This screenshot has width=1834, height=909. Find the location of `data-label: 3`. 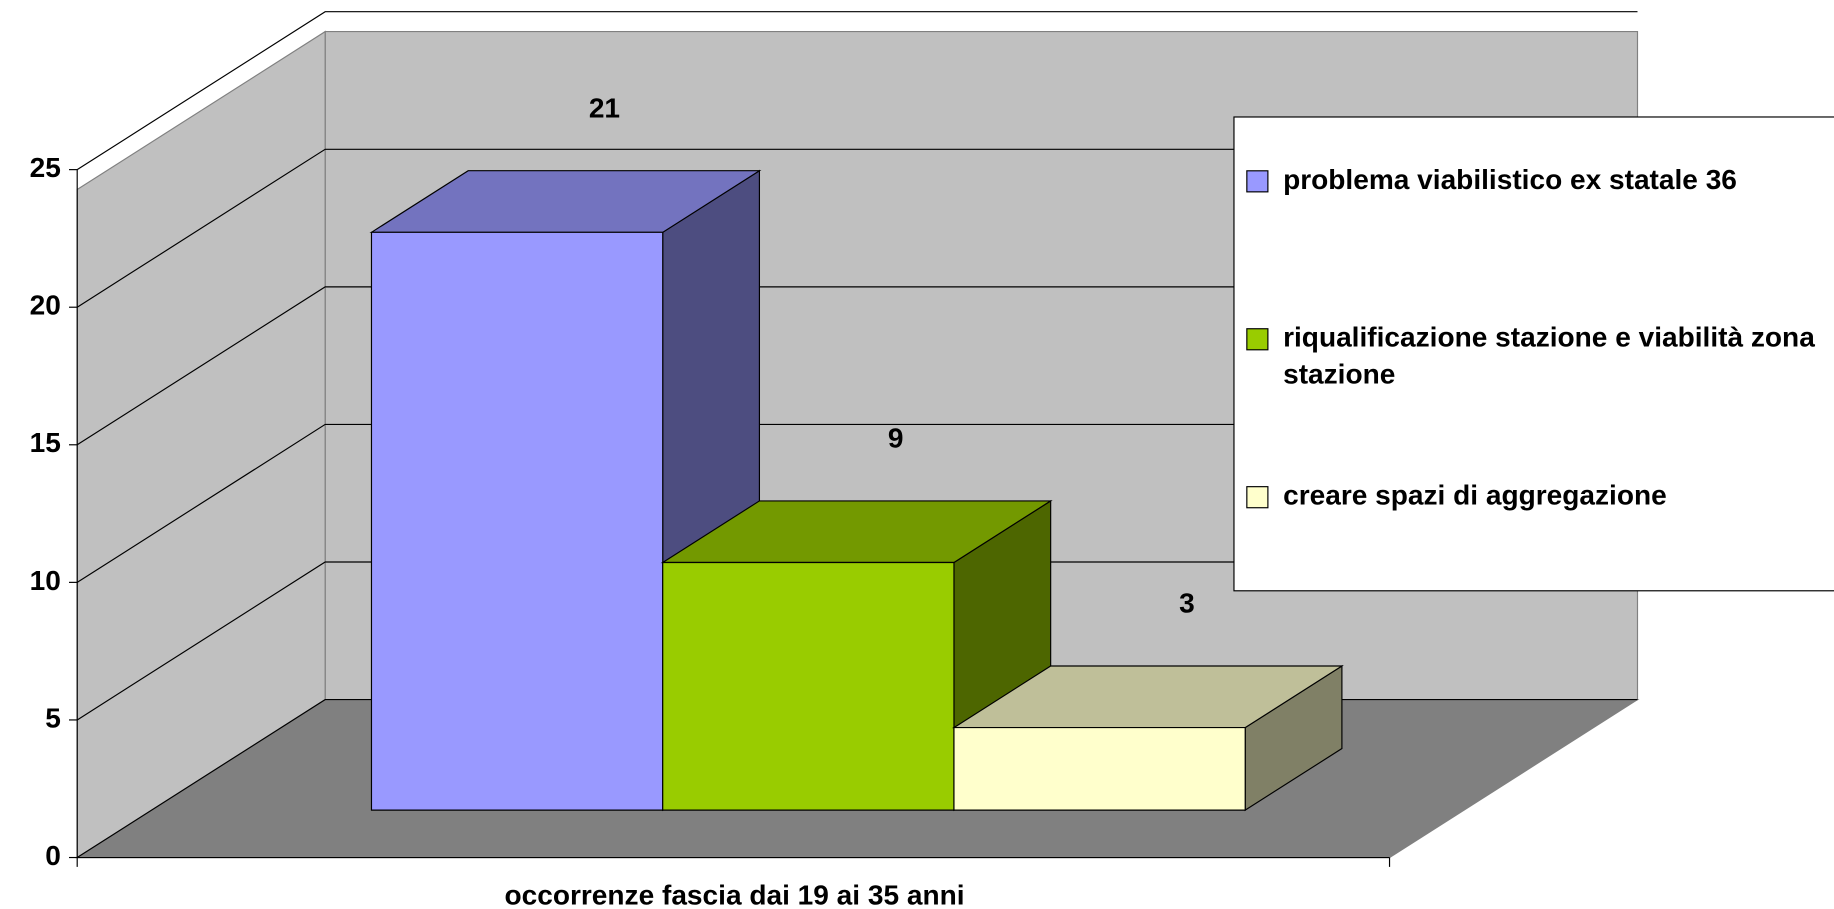

data-label: 3 is located at coordinates (1187, 603).